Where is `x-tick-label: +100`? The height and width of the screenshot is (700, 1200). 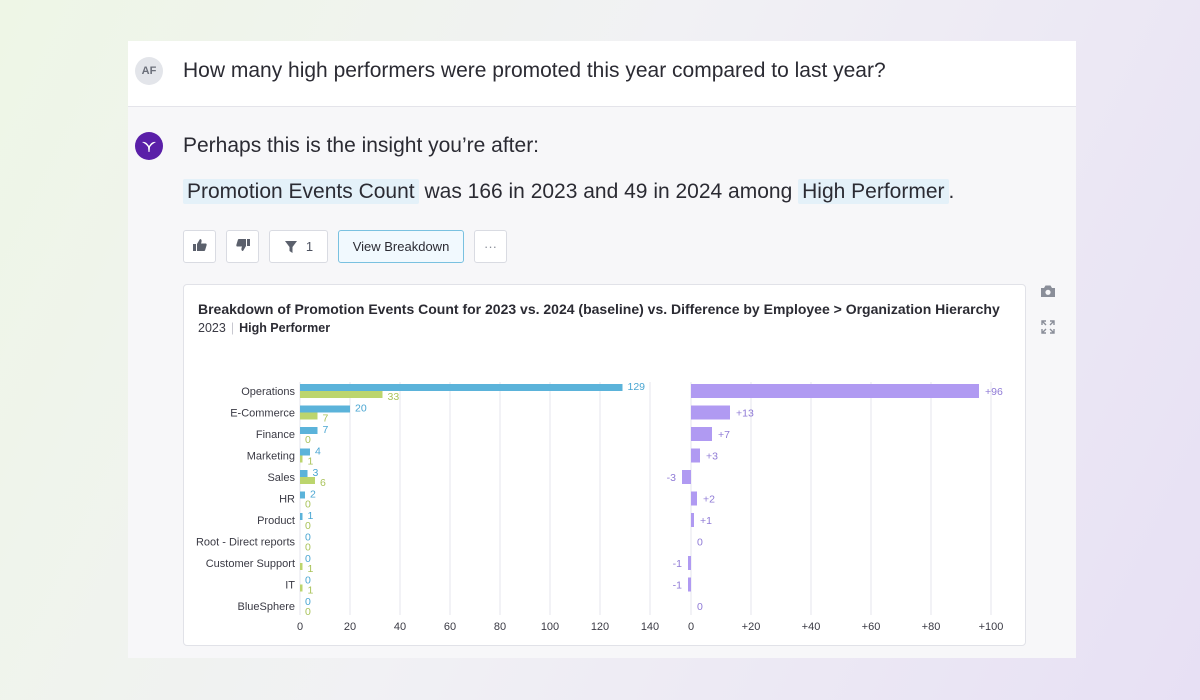 x-tick-label: +100 is located at coordinates (991, 627).